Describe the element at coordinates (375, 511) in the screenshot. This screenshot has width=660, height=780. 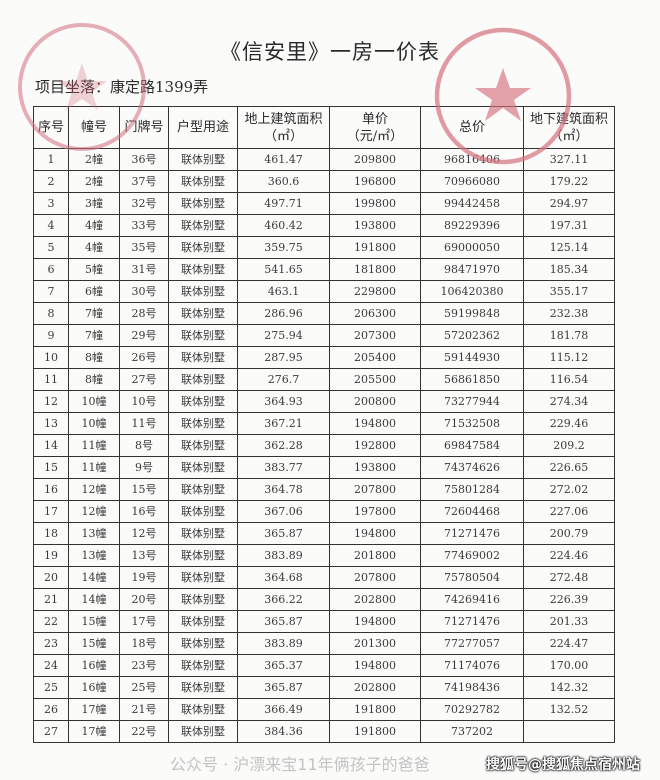
I see `table-cell: 197800` at that location.